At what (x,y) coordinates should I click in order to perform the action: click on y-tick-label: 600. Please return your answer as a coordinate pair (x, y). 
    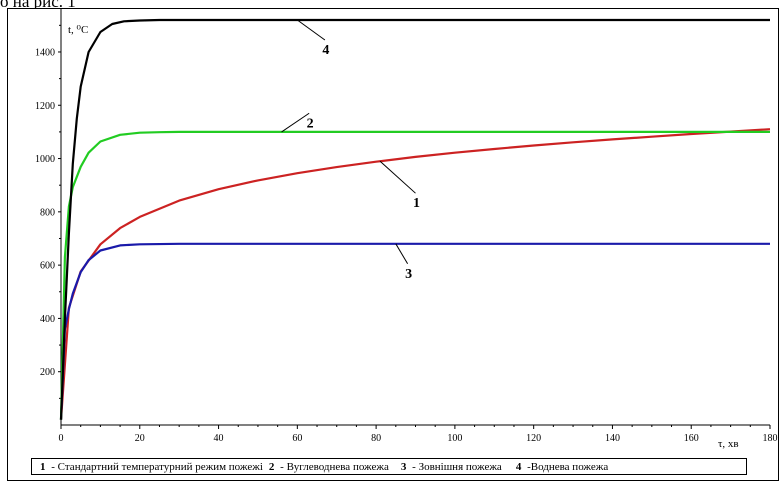
    Looking at the image, I should click on (47, 266).